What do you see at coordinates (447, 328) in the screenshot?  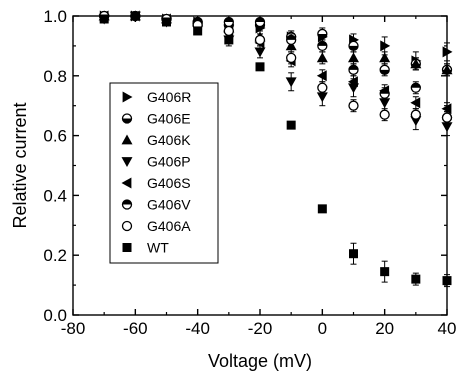 I see `x-tick-label: 40` at bounding box center [447, 328].